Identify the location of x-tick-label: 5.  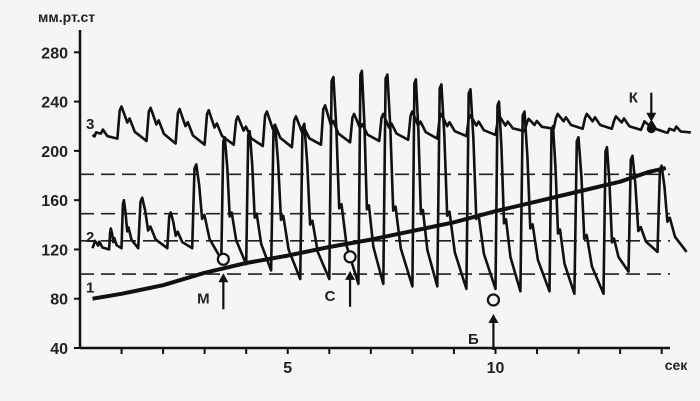
(287, 368).